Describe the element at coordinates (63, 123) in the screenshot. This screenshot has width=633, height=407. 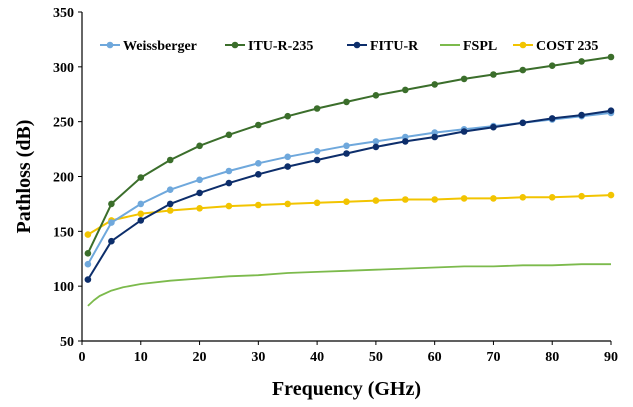
I see `y-tick-label: 250` at that location.